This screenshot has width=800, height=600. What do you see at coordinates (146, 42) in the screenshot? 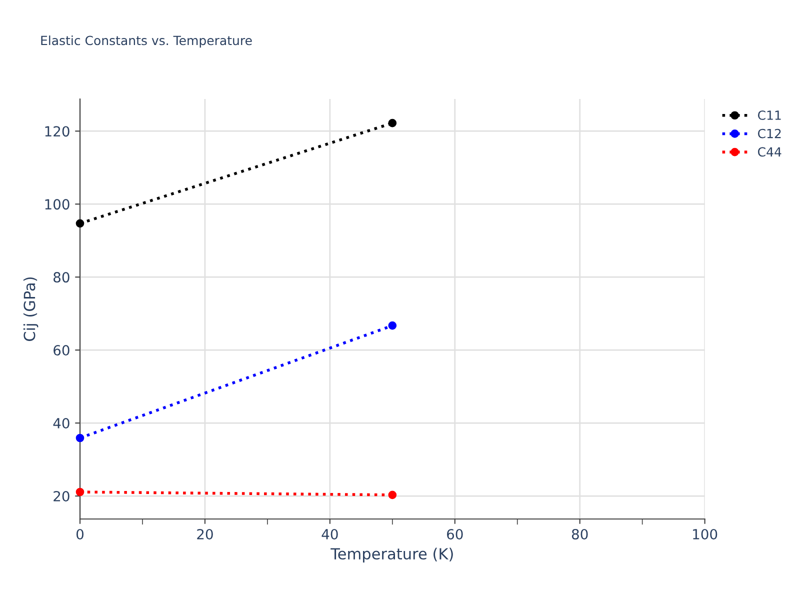
I see `chart-title: Elastic Constants vs. Temperature` at bounding box center [146, 42].